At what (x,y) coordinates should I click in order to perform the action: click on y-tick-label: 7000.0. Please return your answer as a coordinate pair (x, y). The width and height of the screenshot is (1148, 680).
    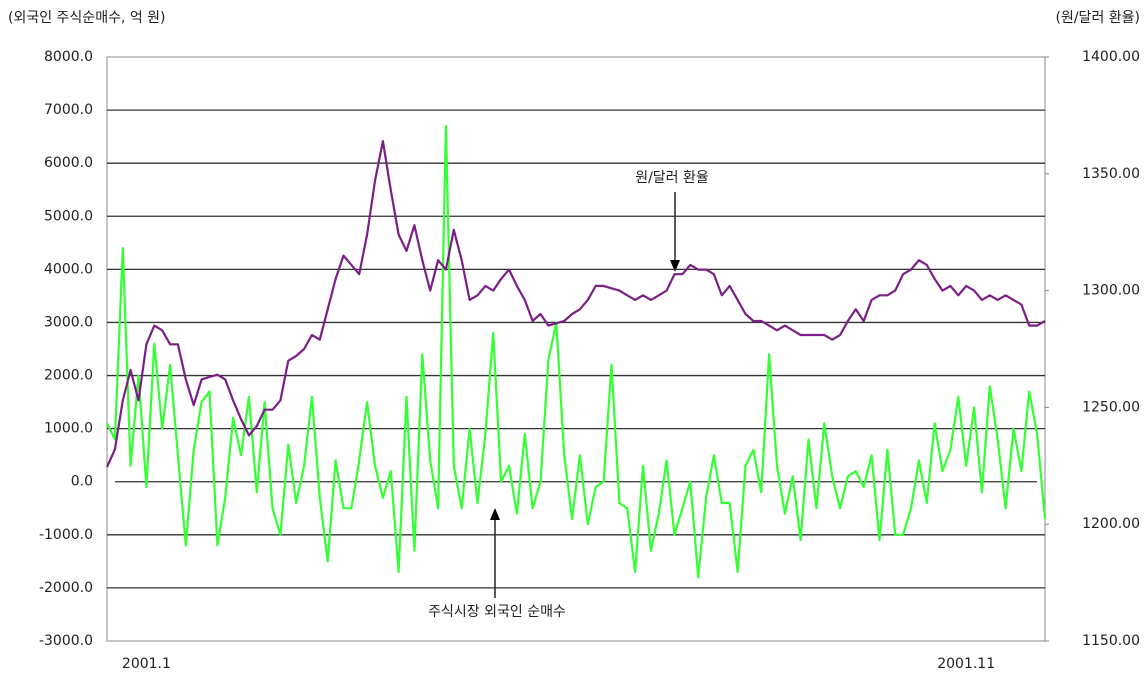
    Looking at the image, I should click on (68, 110).